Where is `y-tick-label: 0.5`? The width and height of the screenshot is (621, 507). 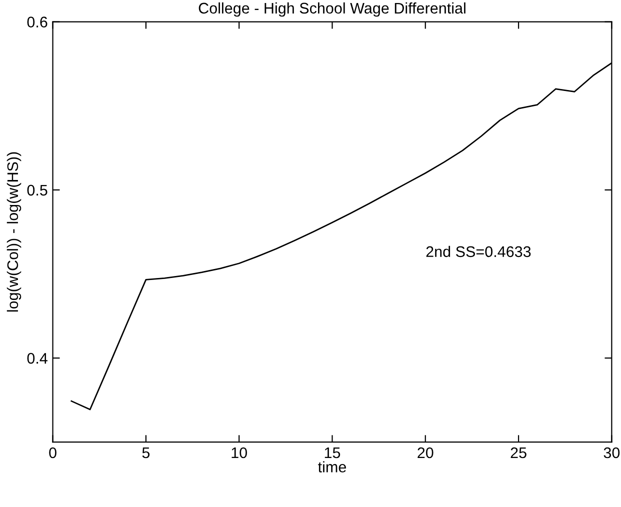 y-tick-label: 0.5 is located at coordinates (37, 190).